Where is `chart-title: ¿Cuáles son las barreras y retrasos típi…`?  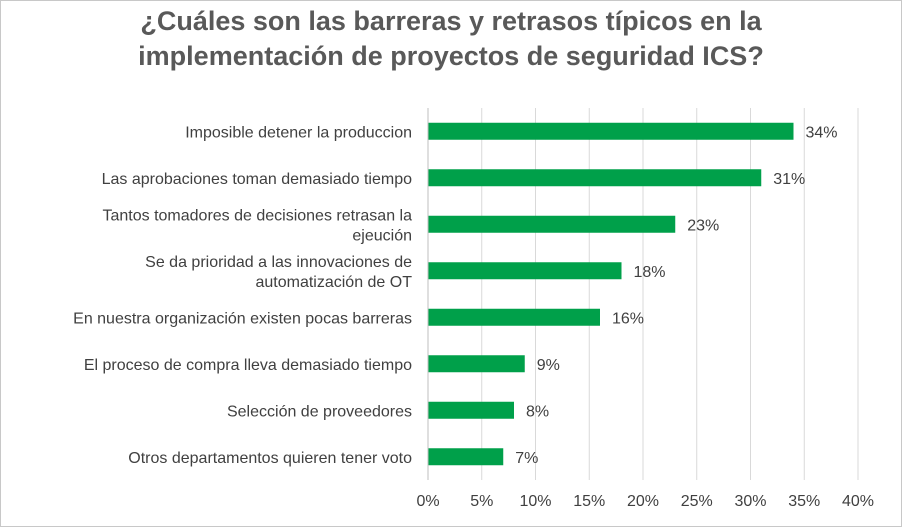
chart-title: ¿Cuáles son las barreras y retrasos típi… is located at coordinates (451, 39).